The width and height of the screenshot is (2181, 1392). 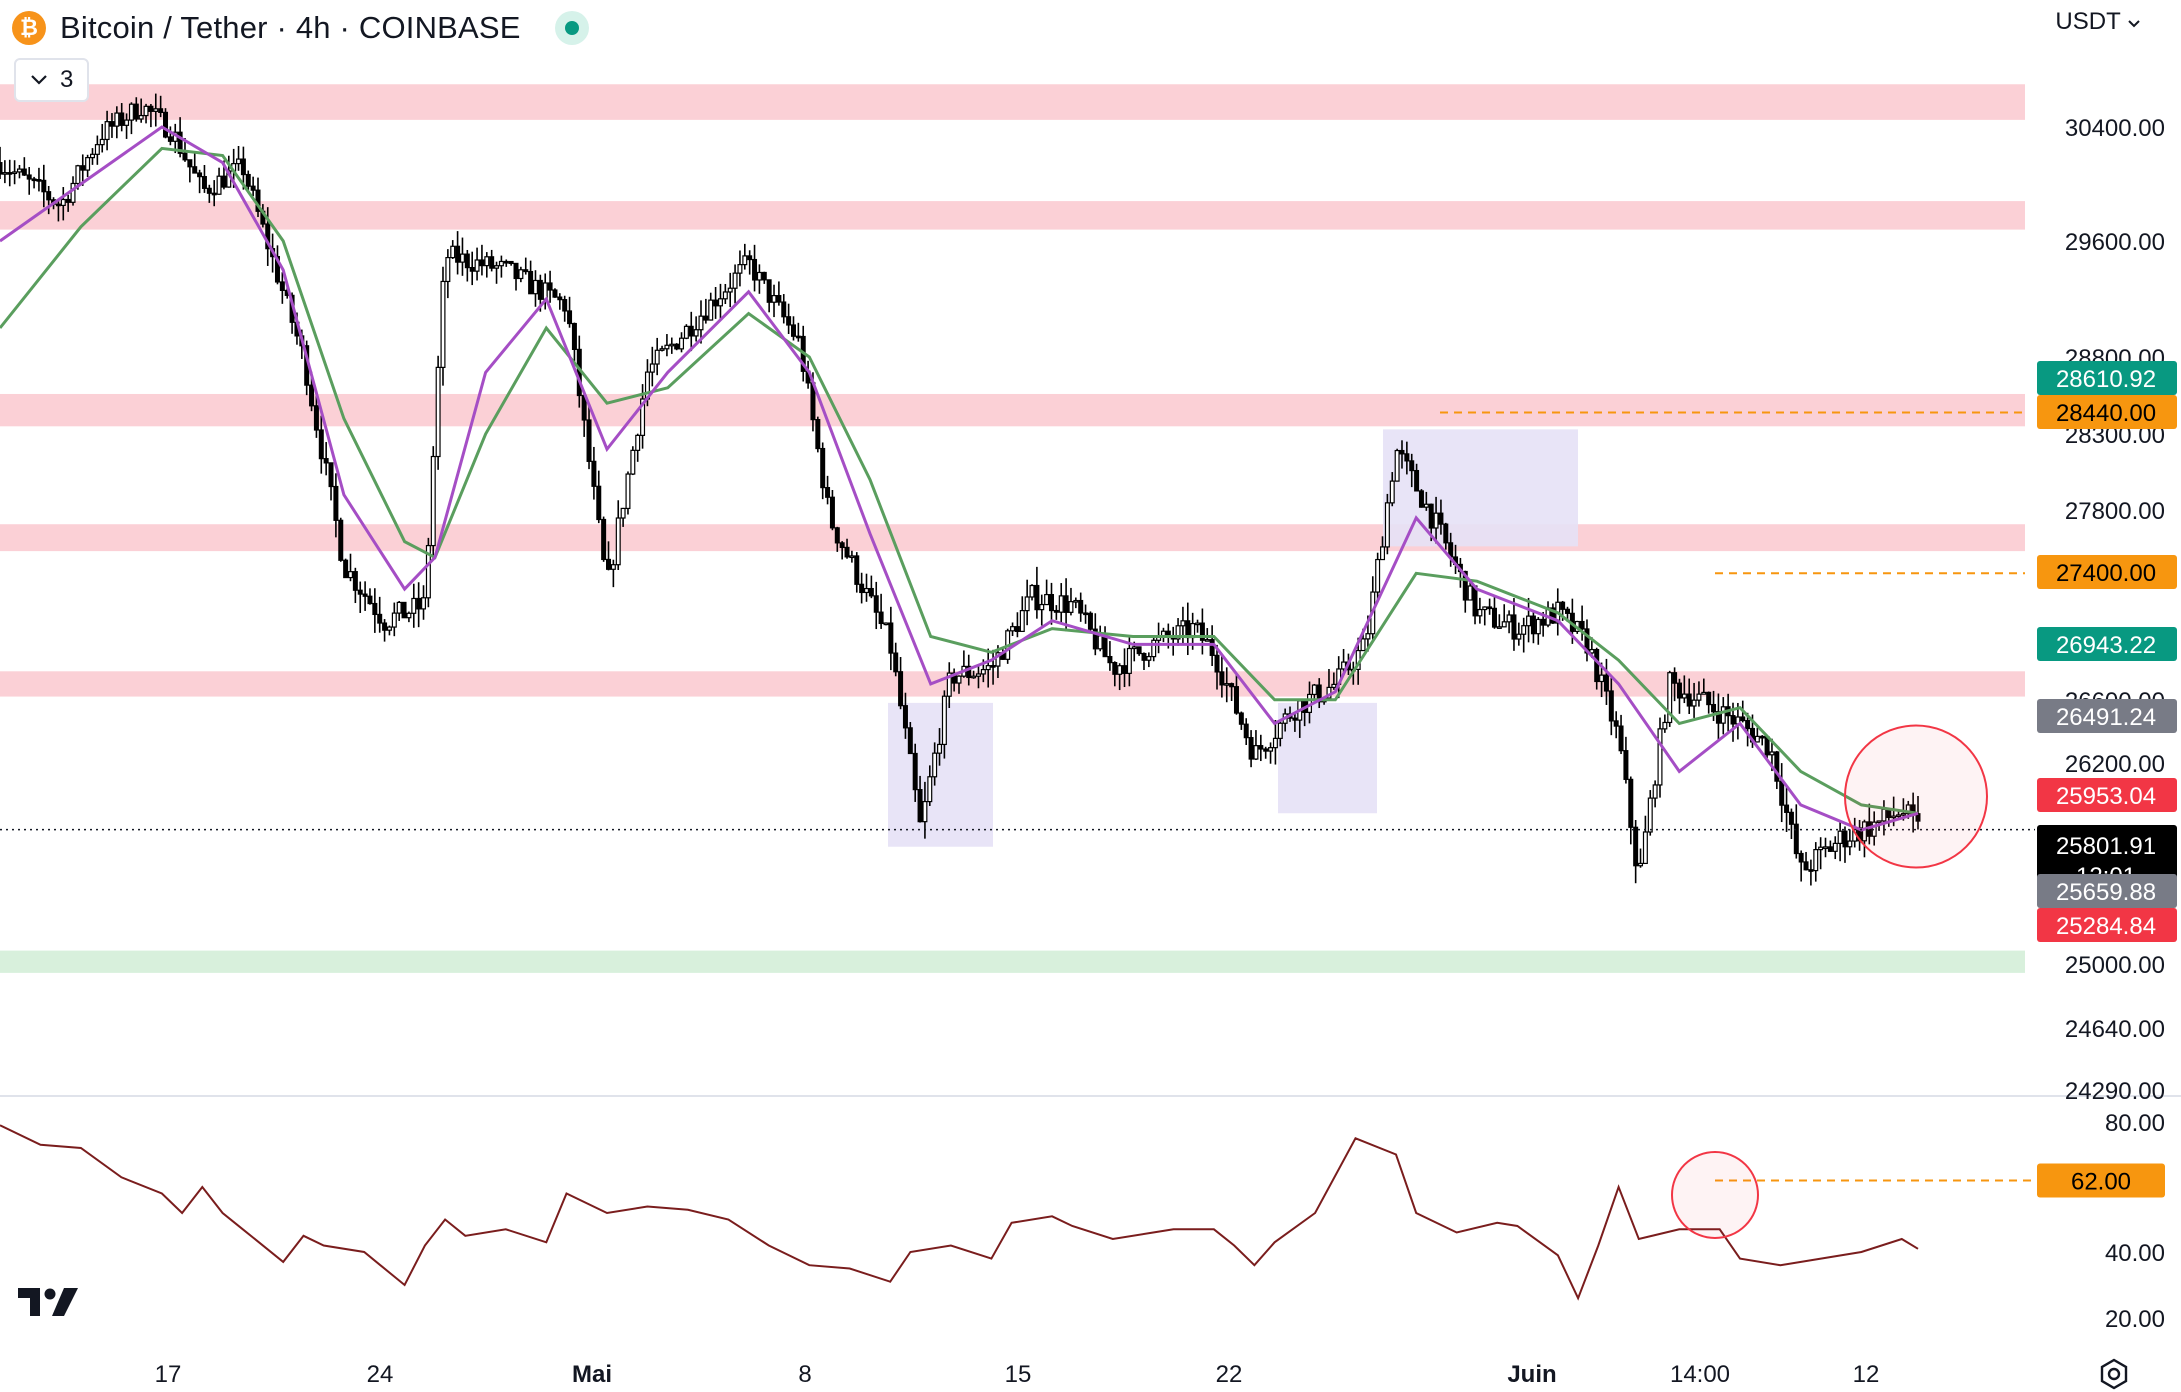 What do you see at coordinates (1012, 410) in the screenshot?
I see `resistance-zone` at bounding box center [1012, 410].